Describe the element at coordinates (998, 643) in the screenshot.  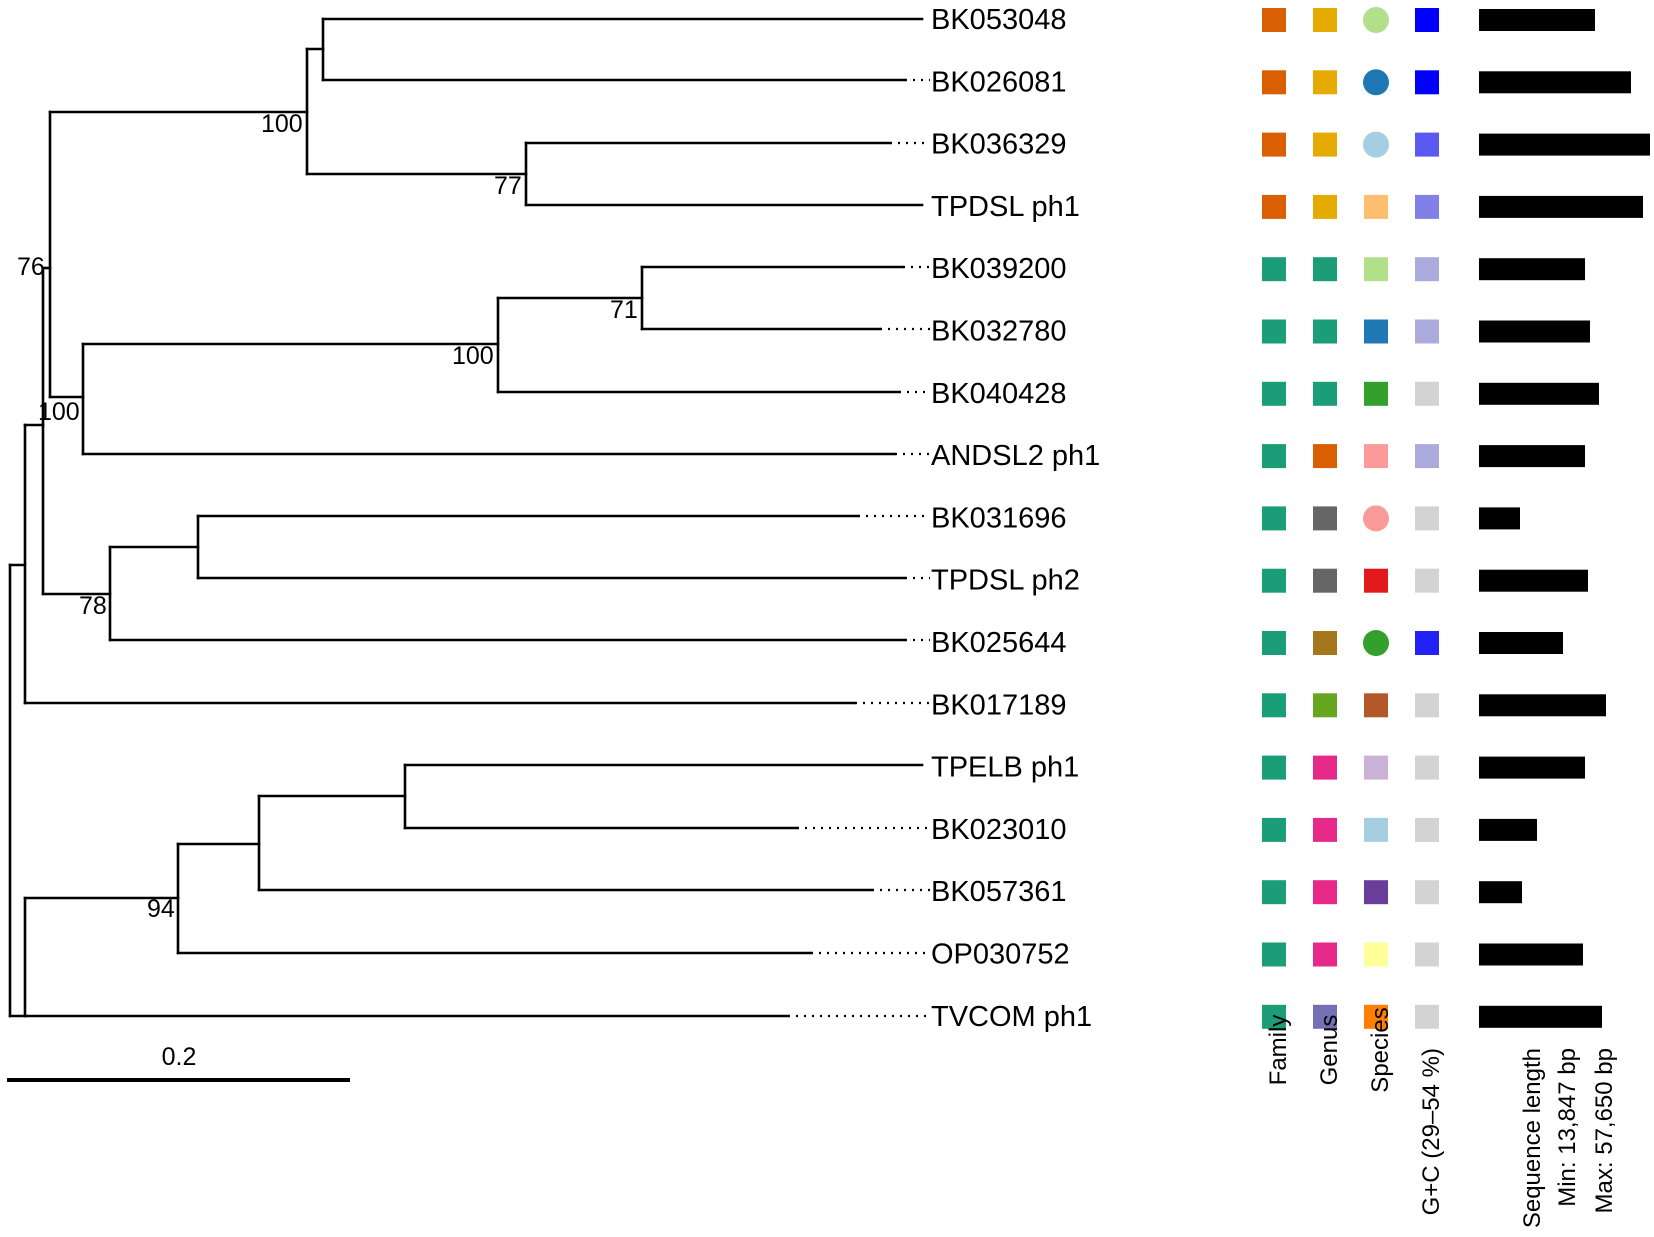
I see `leaf-label: BK025644` at that location.